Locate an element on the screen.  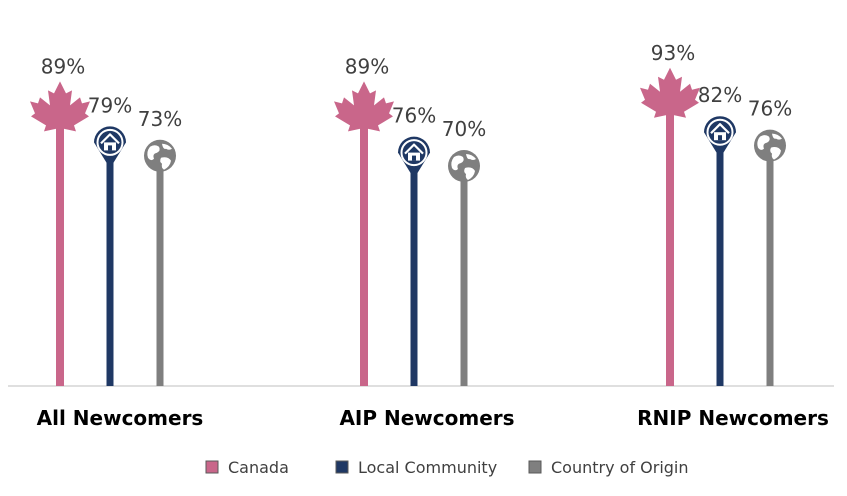
category-label: AIP Newcomers is located at coordinates (426, 418).